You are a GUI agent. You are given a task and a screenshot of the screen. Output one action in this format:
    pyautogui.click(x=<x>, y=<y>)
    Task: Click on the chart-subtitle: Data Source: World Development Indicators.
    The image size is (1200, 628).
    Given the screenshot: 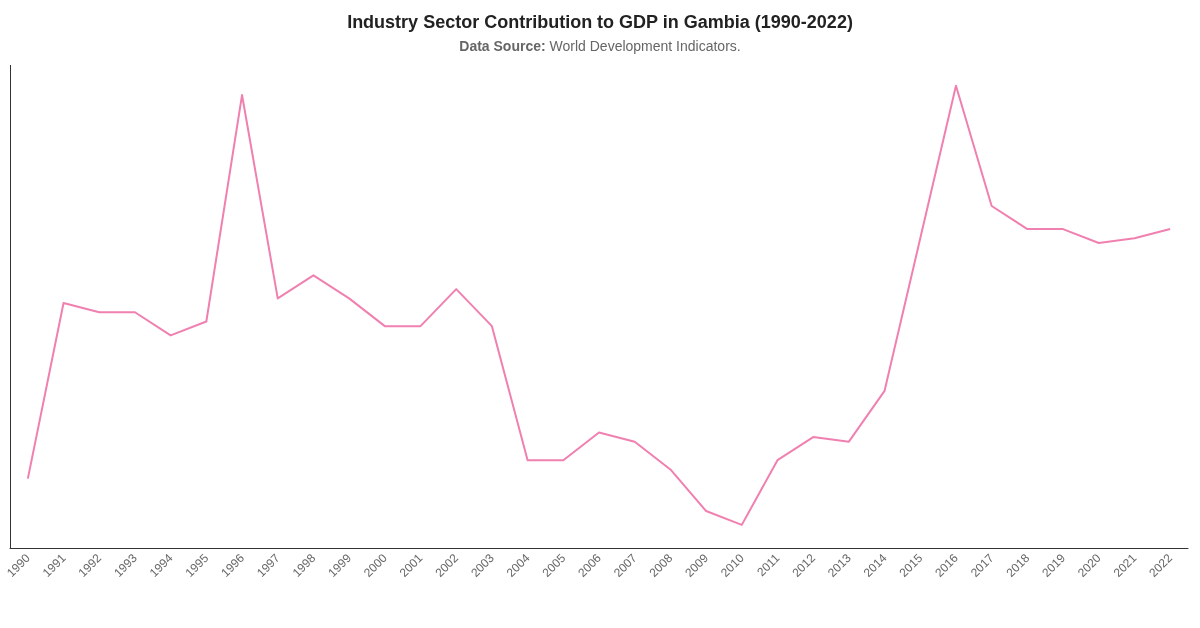 What is the action you would take?
    pyautogui.click(x=600, y=46)
    